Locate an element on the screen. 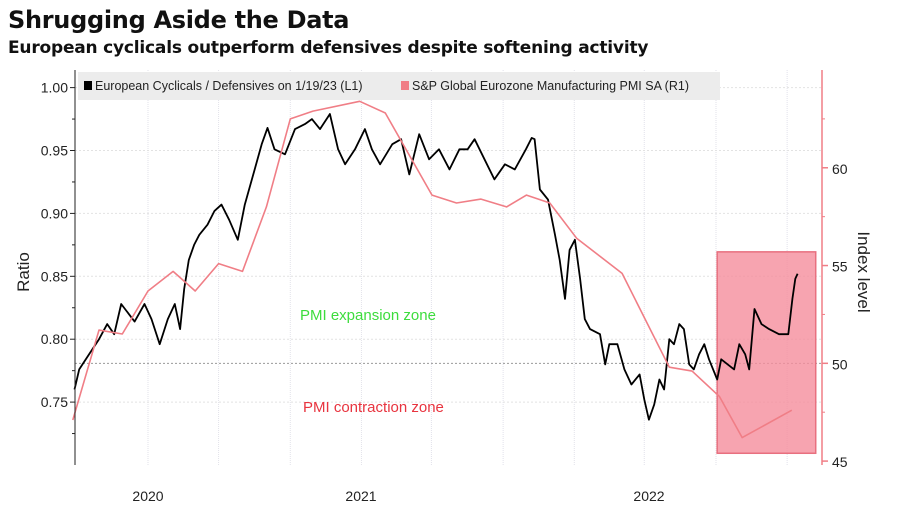  right-tick-label: 55 is located at coordinates (840, 267).